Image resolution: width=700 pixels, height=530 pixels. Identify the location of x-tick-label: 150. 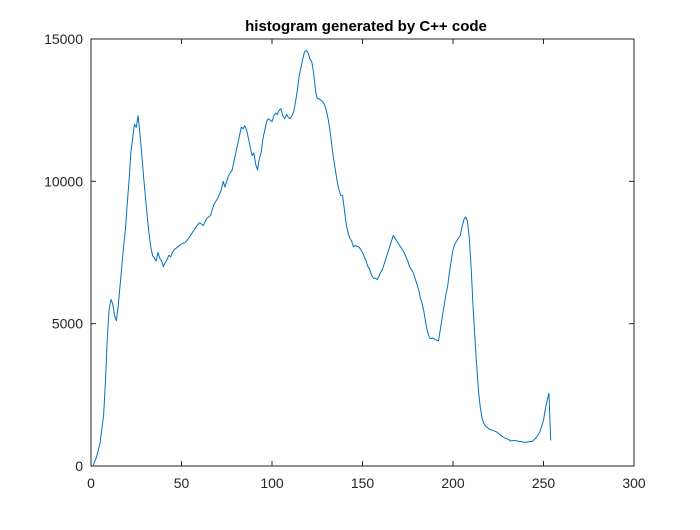
(363, 483).